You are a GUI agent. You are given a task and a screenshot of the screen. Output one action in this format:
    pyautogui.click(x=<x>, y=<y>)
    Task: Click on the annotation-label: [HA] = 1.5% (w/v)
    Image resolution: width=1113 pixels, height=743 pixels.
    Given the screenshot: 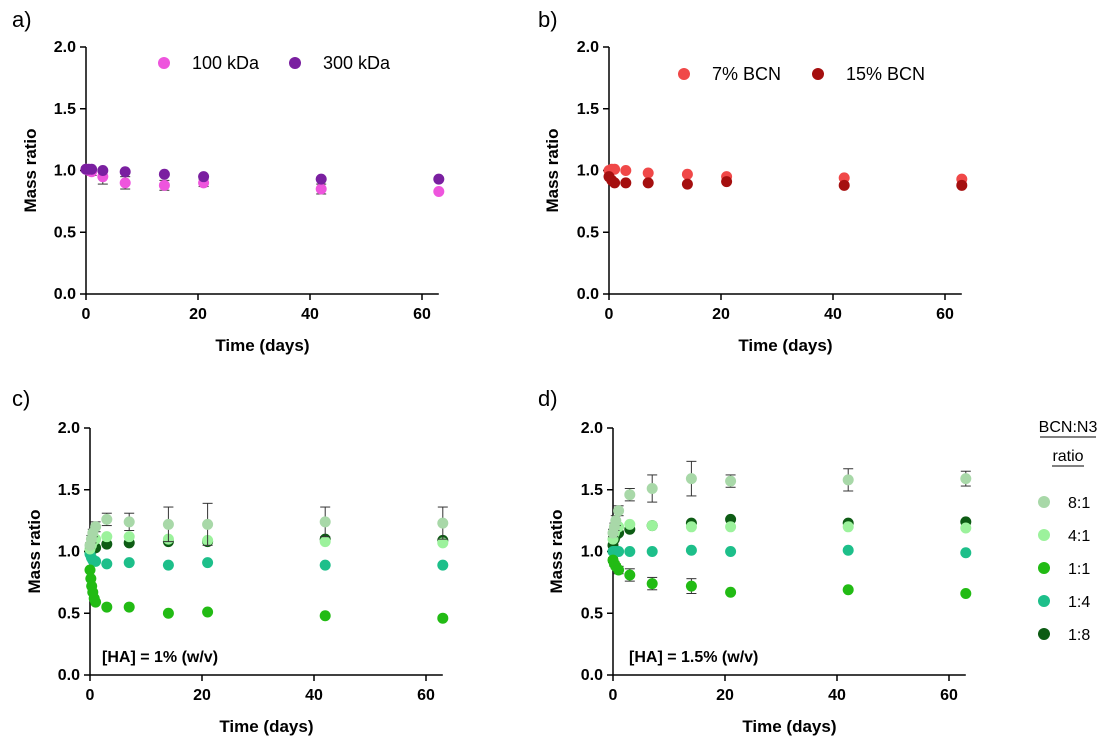 What is the action you would take?
    pyautogui.click(x=693, y=657)
    